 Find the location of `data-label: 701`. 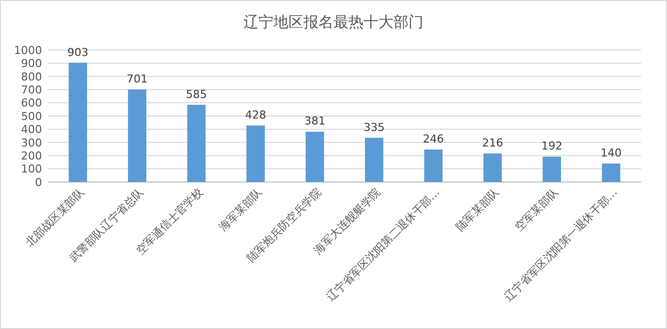

data-label: 701 is located at coordinates (137, 79).